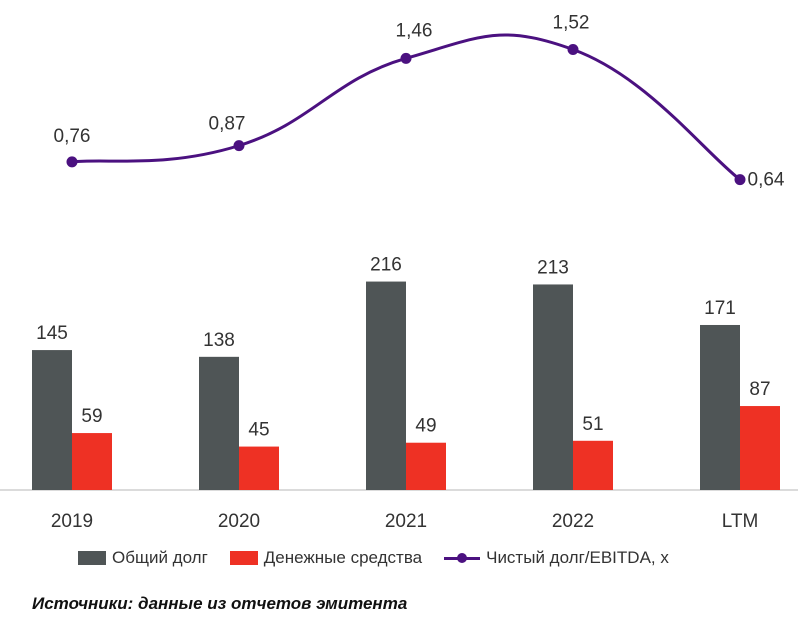 This screenshot has height=620, width=798. I want to click on bar-cash-2020, so click(259, 468).